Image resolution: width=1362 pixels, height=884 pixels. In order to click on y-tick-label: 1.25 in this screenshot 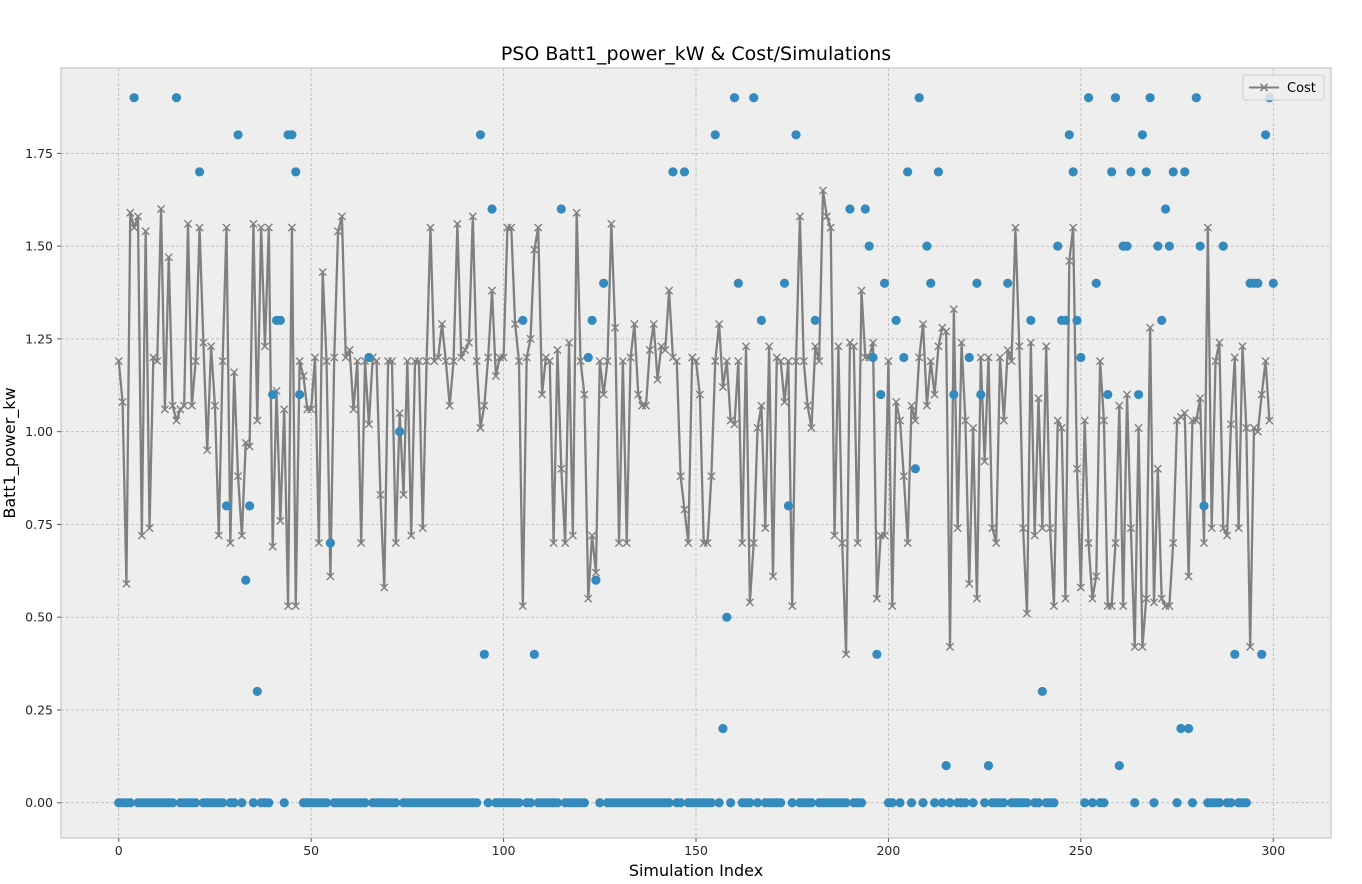, I will do `click(39, 338)`.